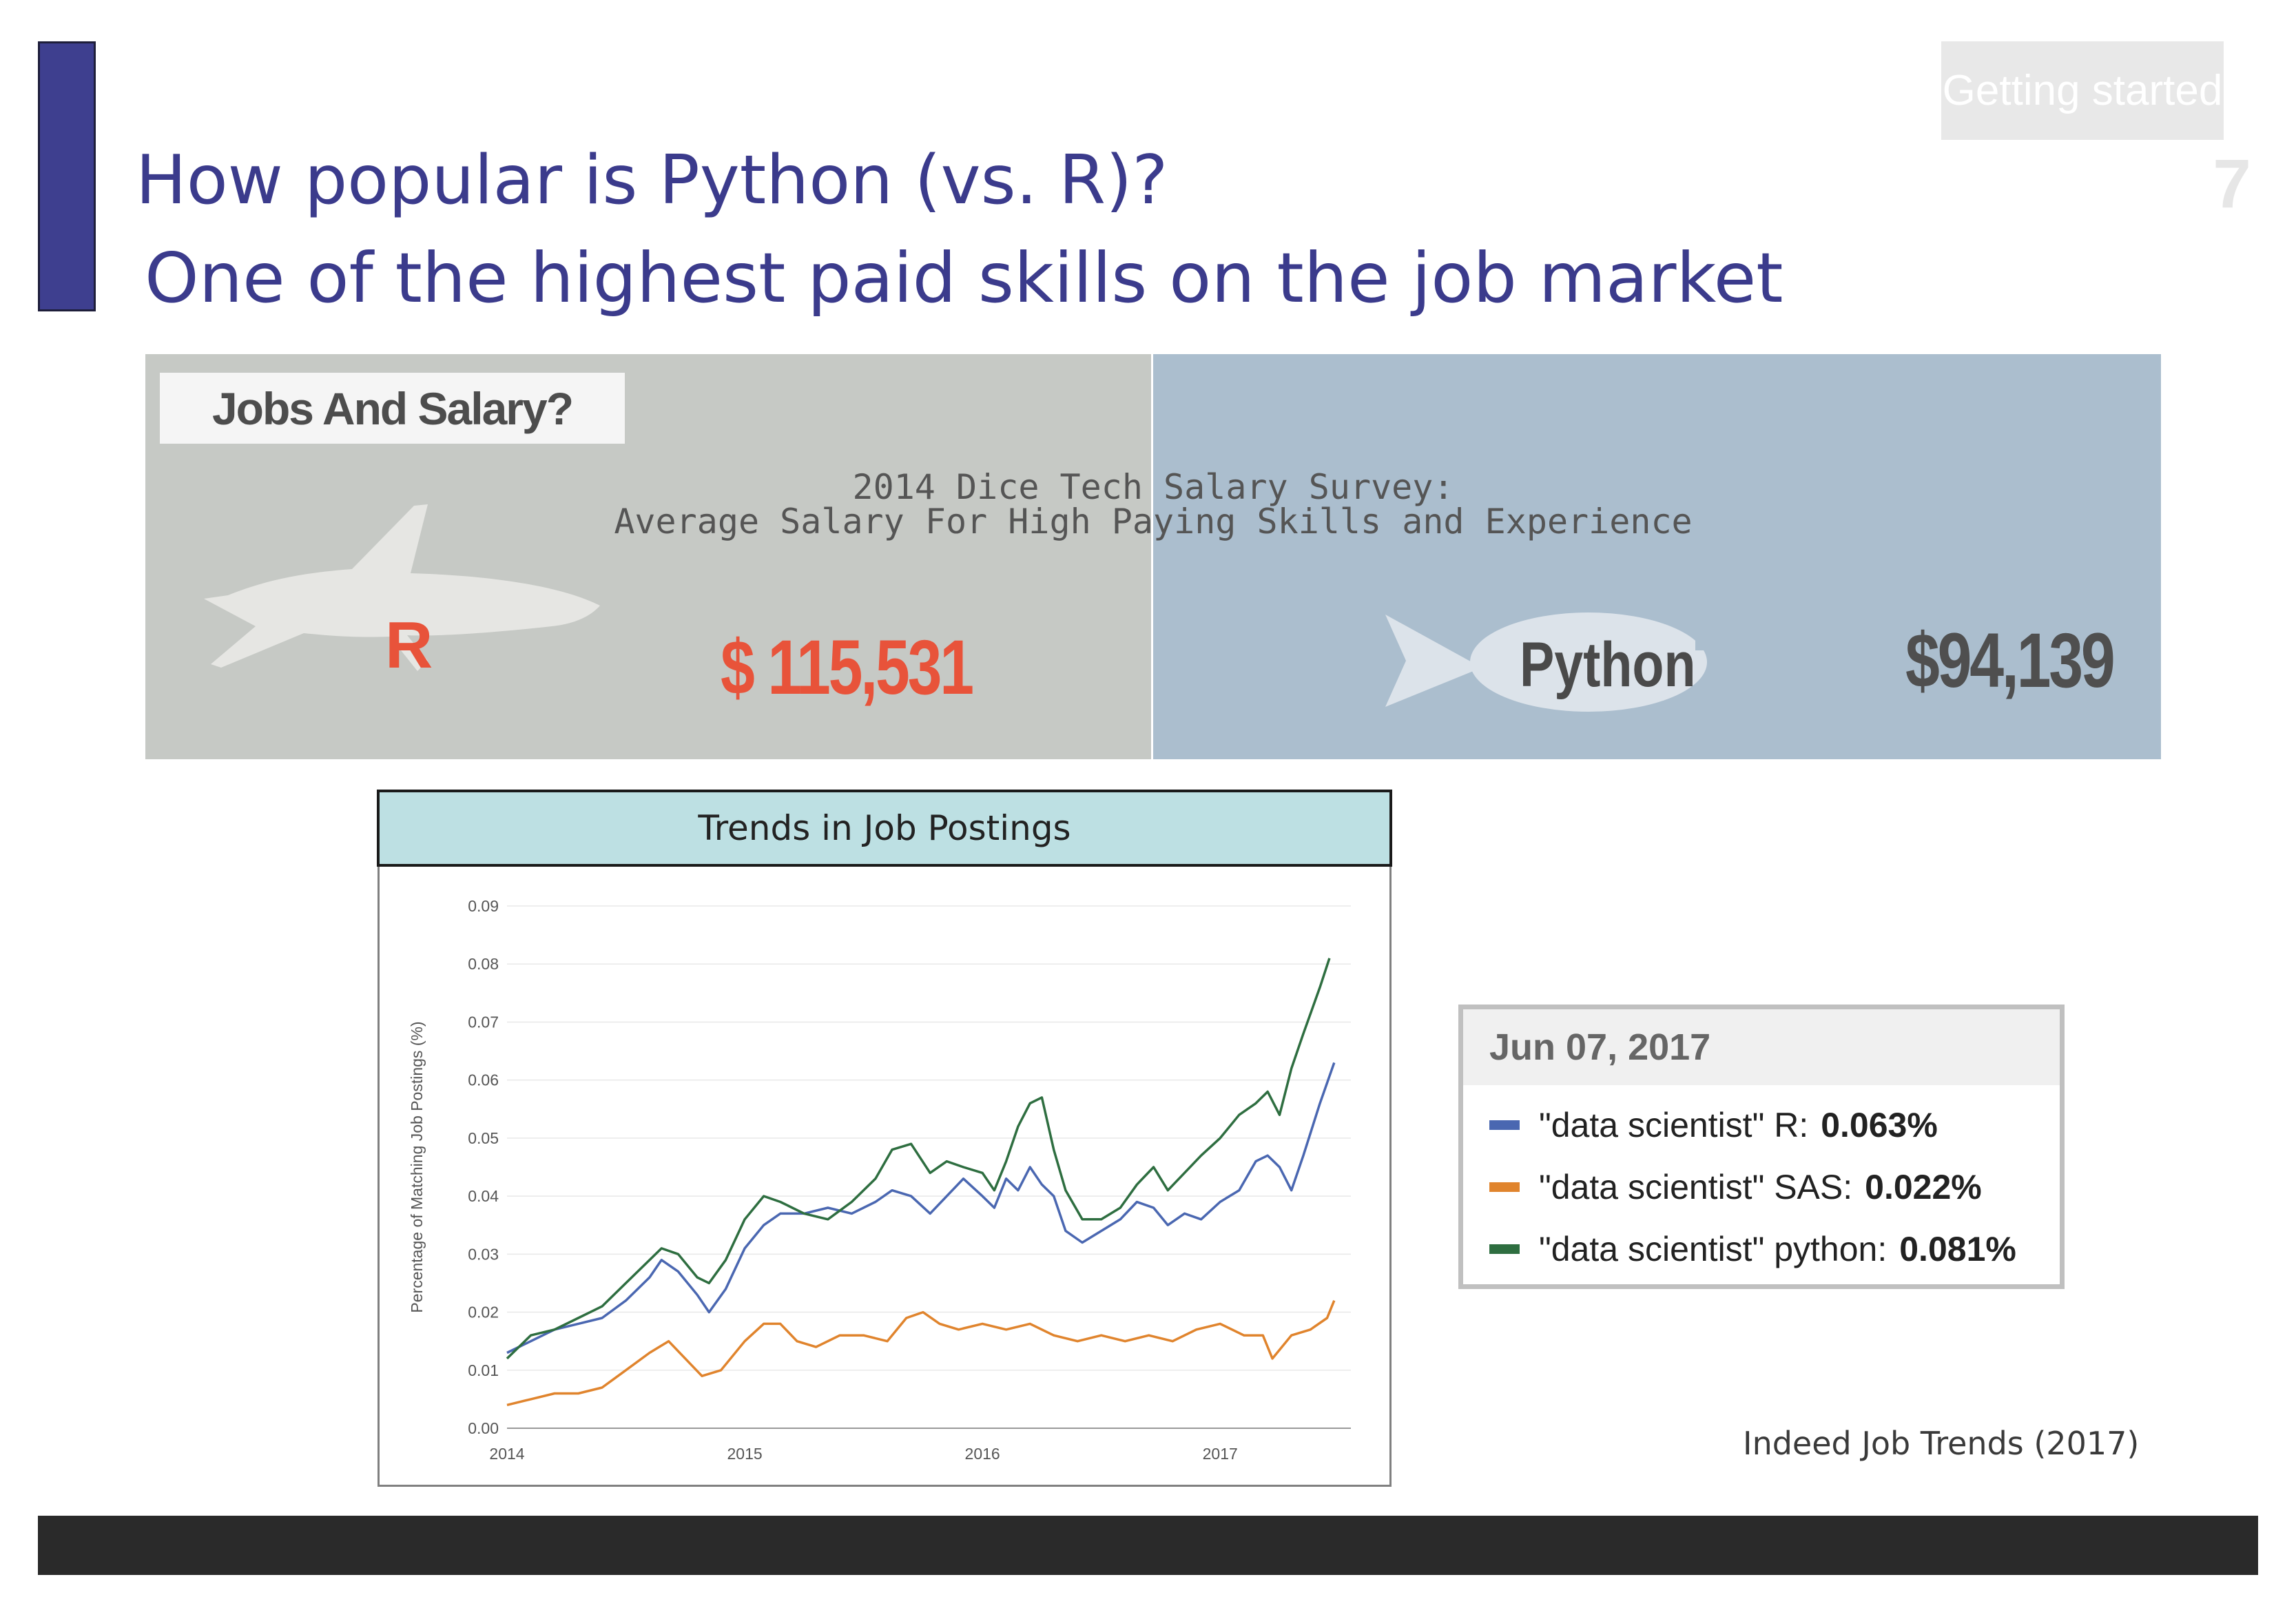  Describe the element at coordinates (1941, 1444) in the screenshot. I see `source-citation: Indeed Job Trends (2017)` at that location.